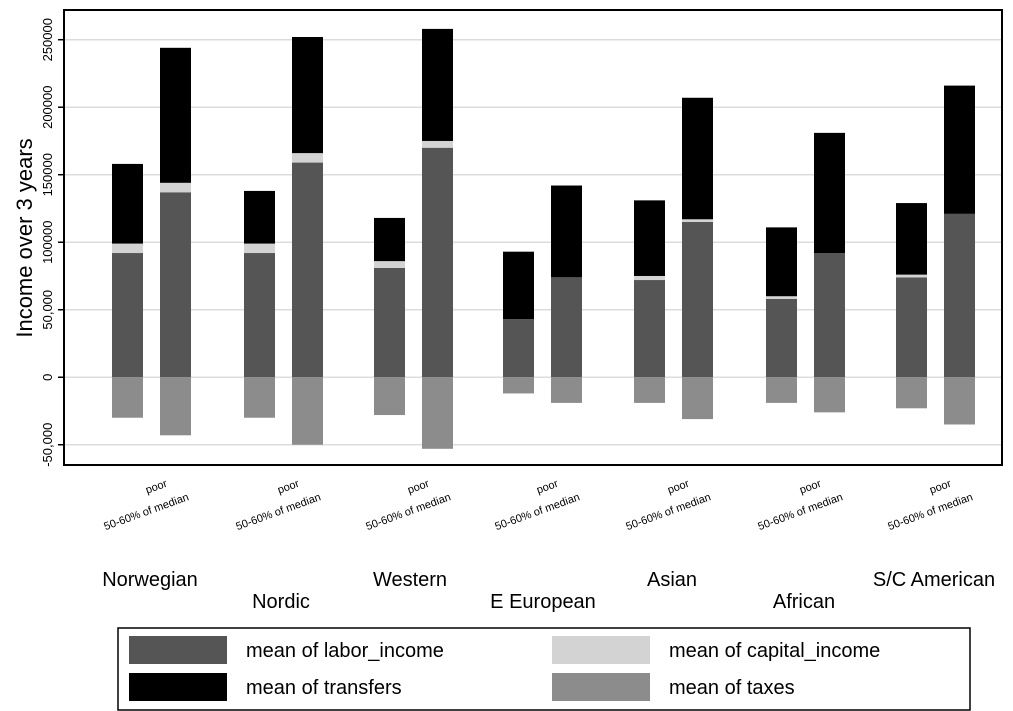 The height and width of the screenshot is (711, 1013). What do you see at coordinates (345, 651) in the screenshot?
I see `legend-label: mean of labor_income` at bounding box center [345, 651].